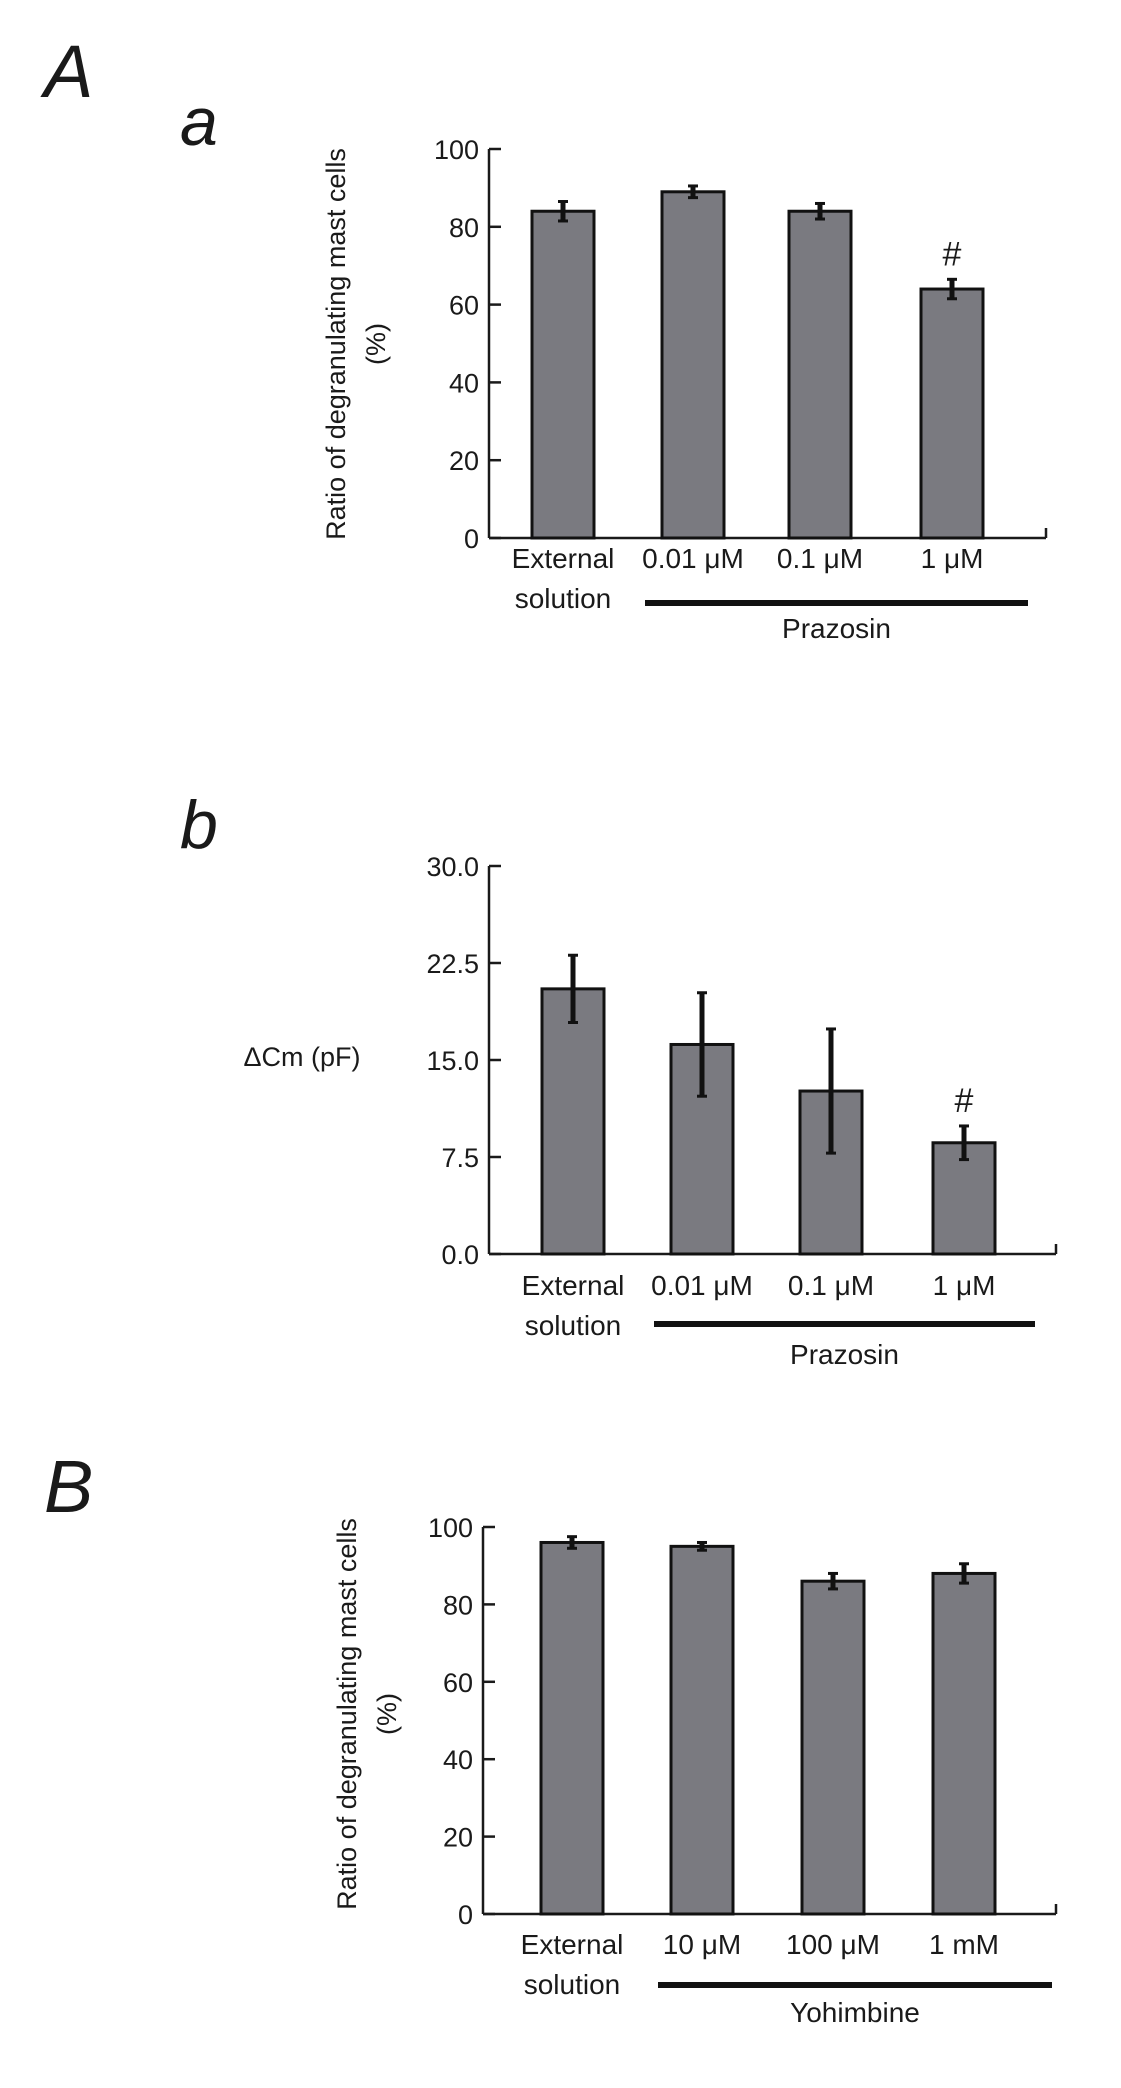 The width and height of the screenshot is (1121, 2088). I want to click on category-label: 100 μM, so click(833, 1944).